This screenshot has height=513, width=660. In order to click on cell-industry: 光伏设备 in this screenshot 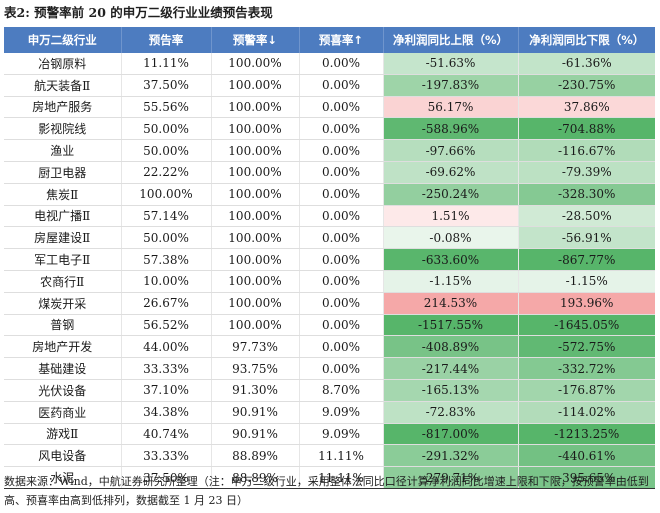, I will do `click(63, 390)`.